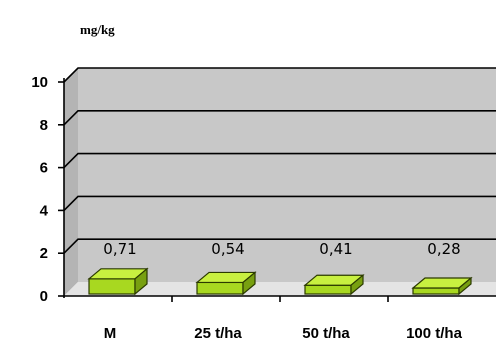 This screenshot has height=347, width=496. Describe the element at coordinates (39, 82) in the screenshot. I see `y-tick-label: 10` at that location.